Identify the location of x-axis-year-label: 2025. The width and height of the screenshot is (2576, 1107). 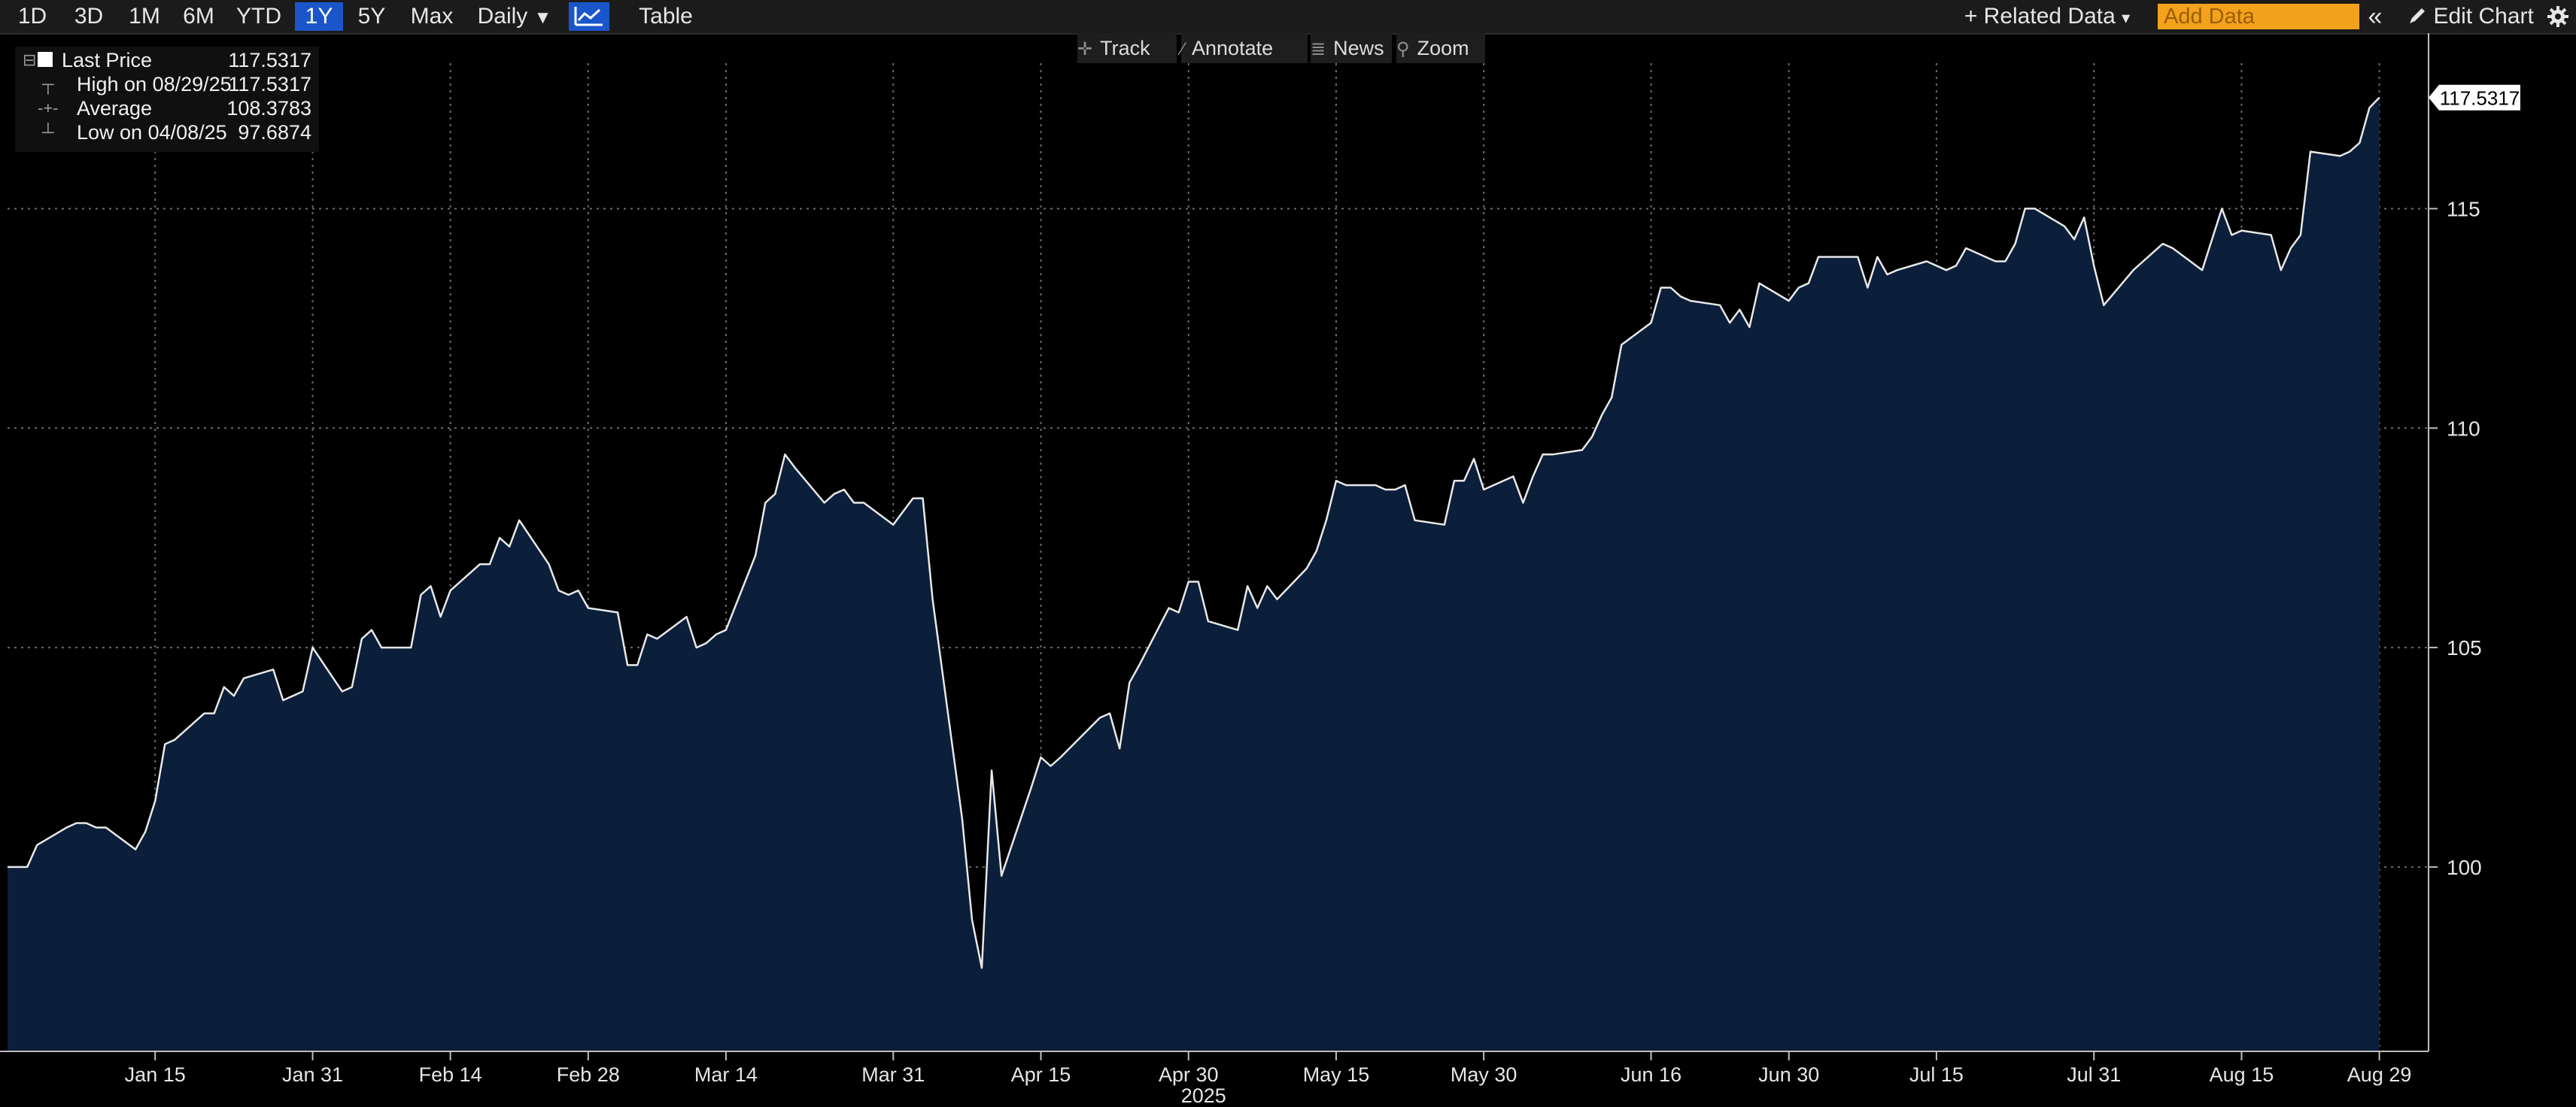
(1203, 1095).